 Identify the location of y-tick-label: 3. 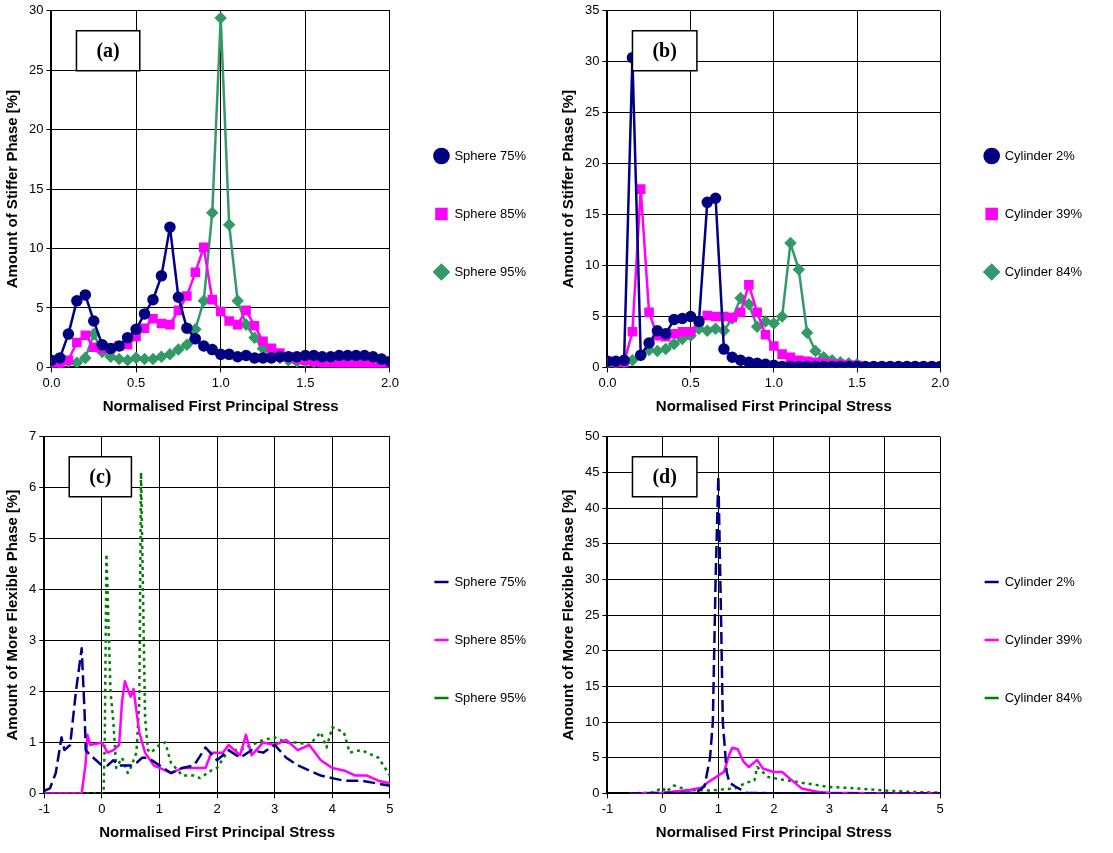
(33, 640).